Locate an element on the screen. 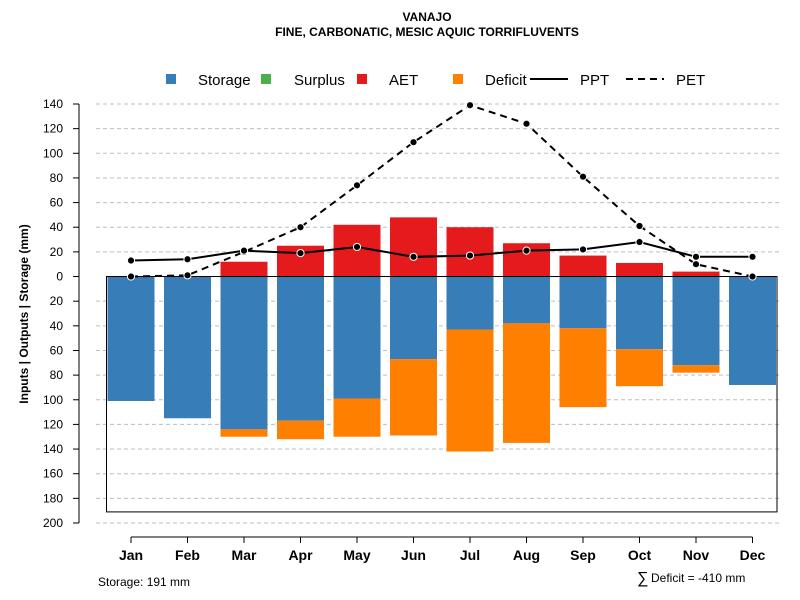 Image resolution: width=800 pixels, height=600 pixels. pet-point-jan is located at coordinates (131, 276).